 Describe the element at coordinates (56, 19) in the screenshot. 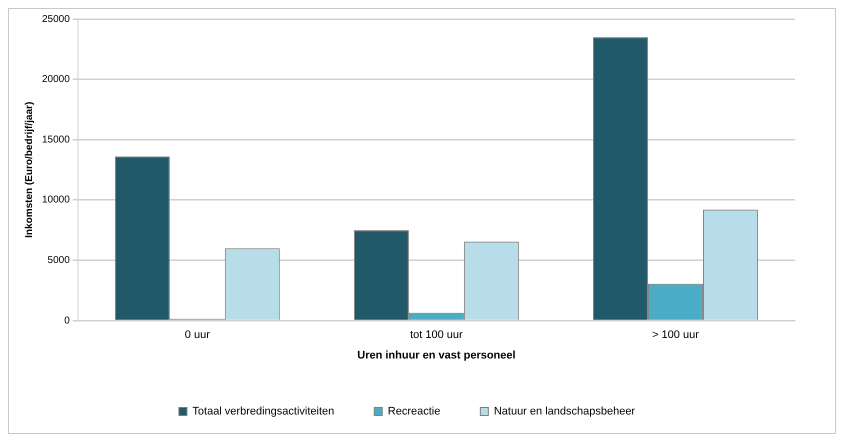

I see `y-tick-label: 25000` at that location.